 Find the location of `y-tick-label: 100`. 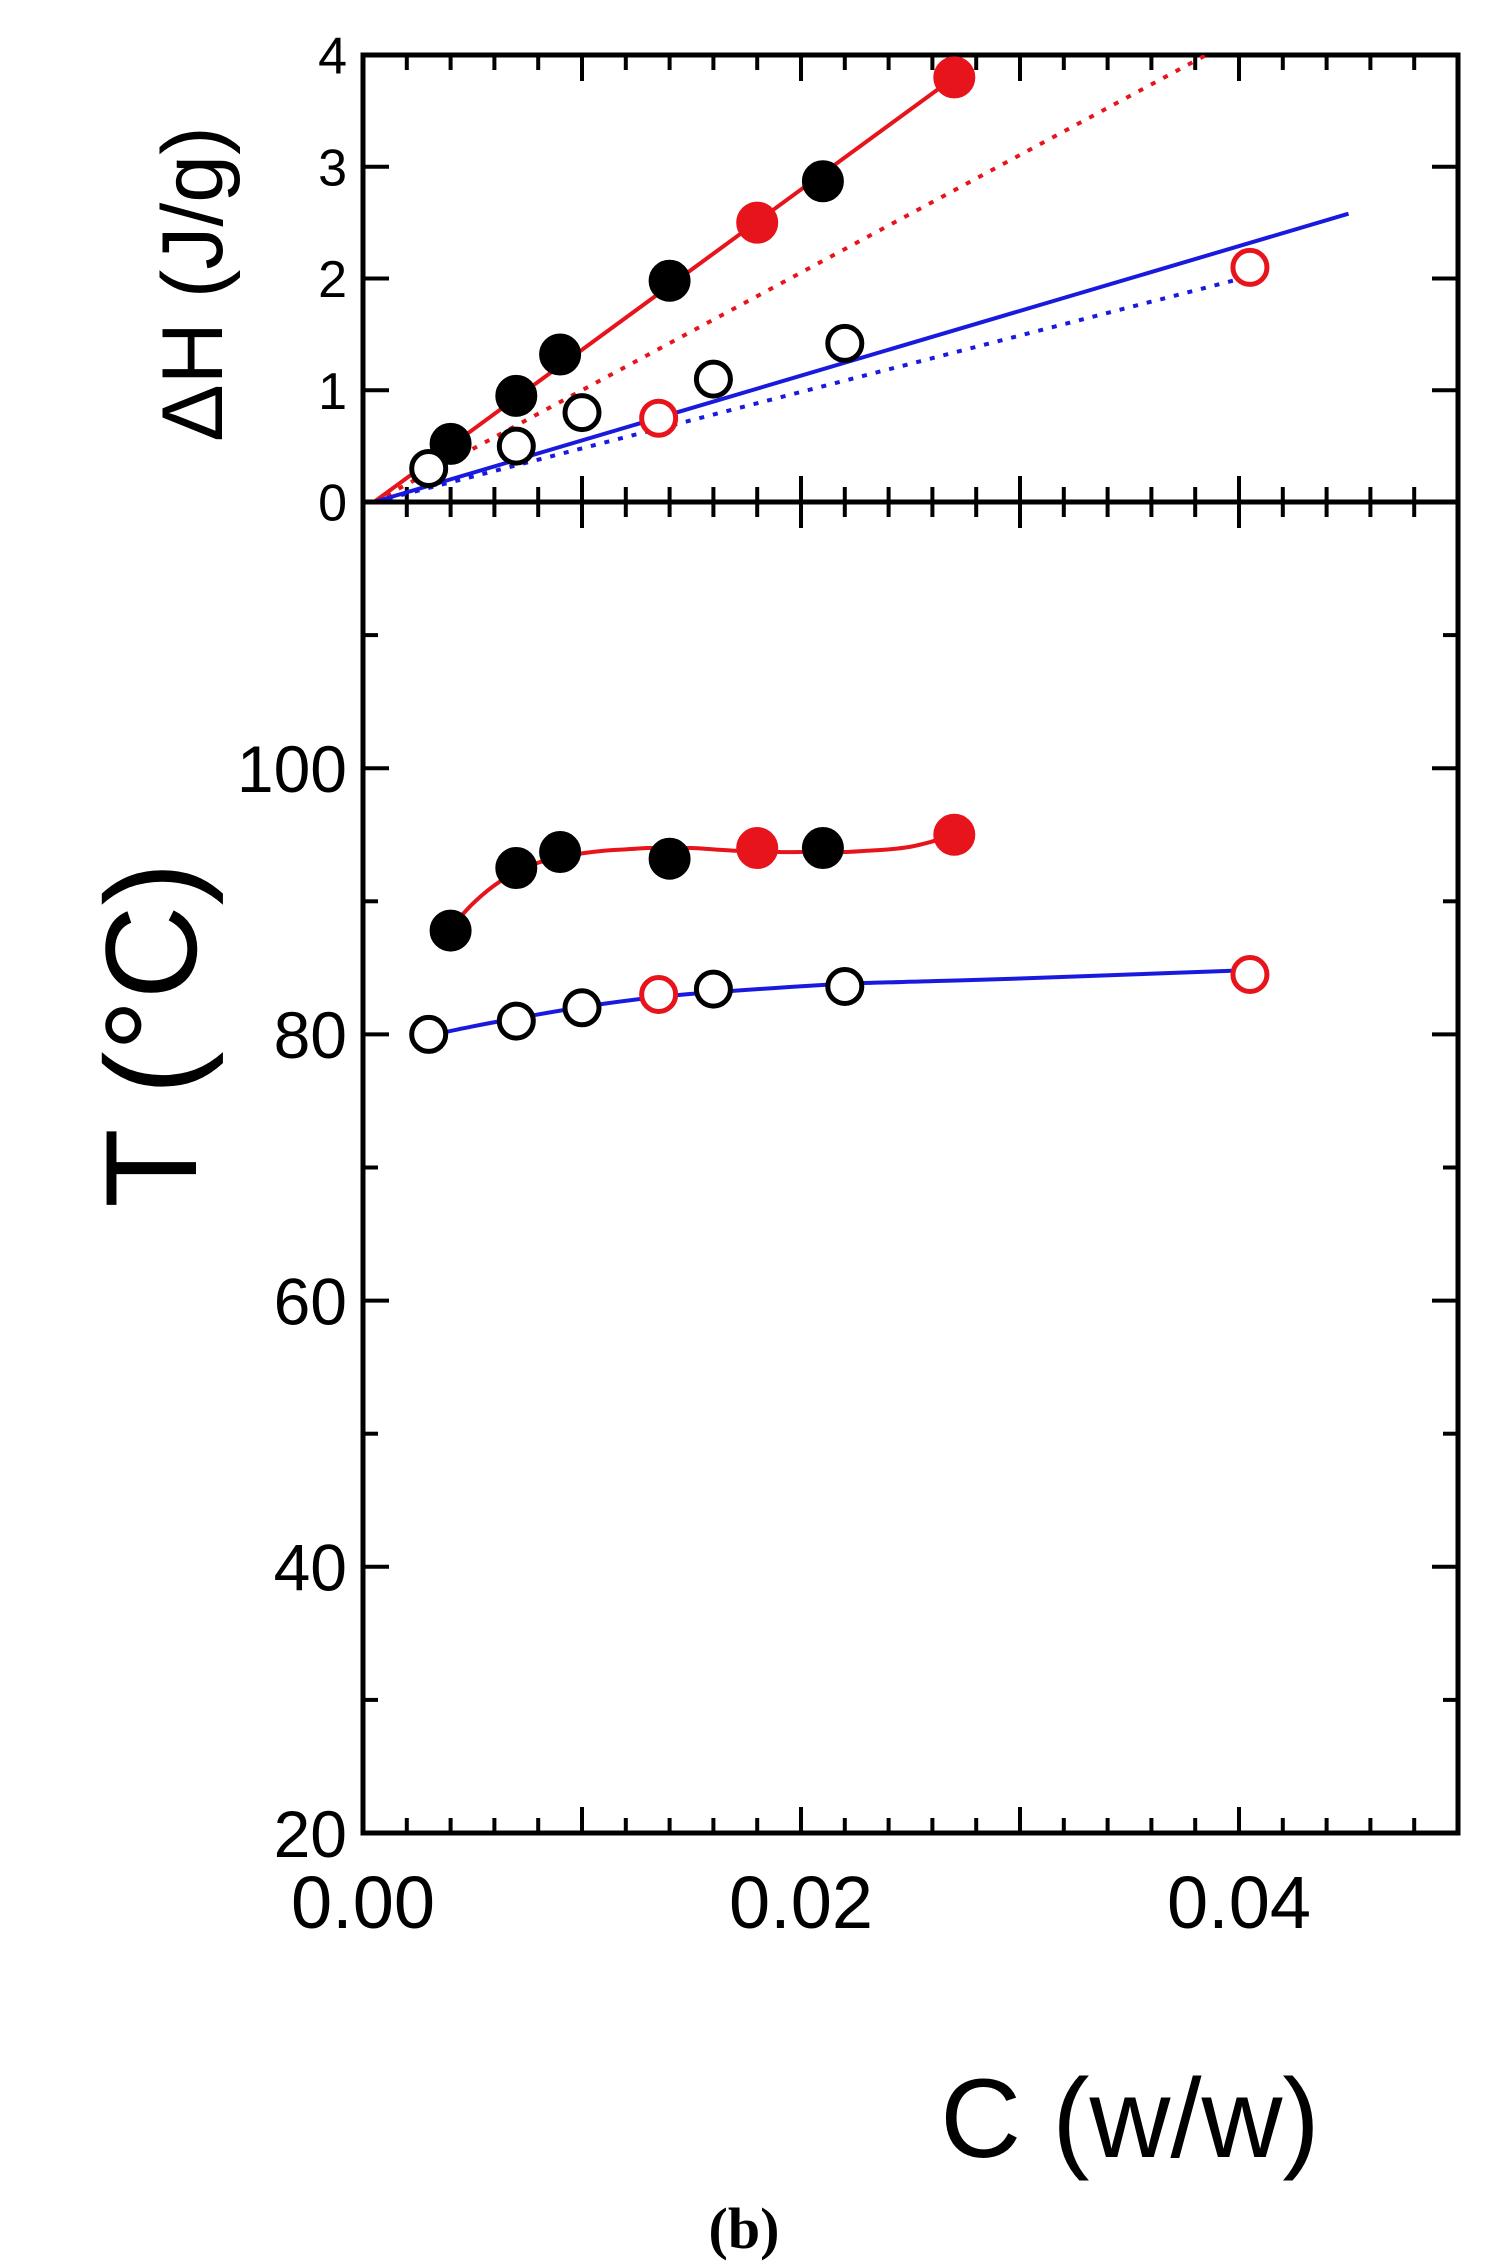

y-tick-label: 100 is located at coordinates (292, 769).